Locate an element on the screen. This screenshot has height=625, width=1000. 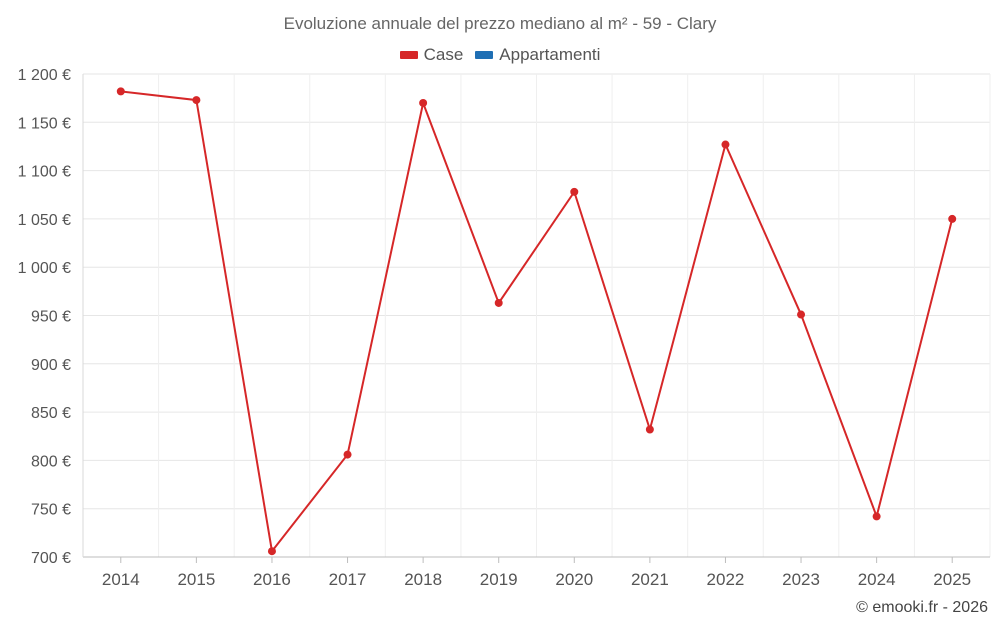
y-tick-label: 1 200 € is located at coordinates (44, 75).